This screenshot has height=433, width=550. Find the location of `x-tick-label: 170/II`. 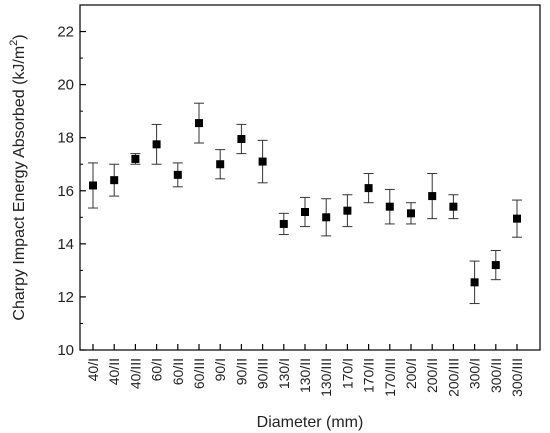

x-tick-label: 170/II is located at coordinates (369, 375).